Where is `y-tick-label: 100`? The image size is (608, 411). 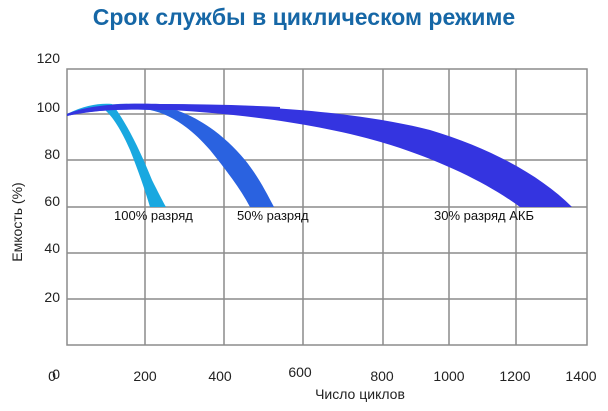 y-tick-label: 100 is located at coordinates (48, 107).